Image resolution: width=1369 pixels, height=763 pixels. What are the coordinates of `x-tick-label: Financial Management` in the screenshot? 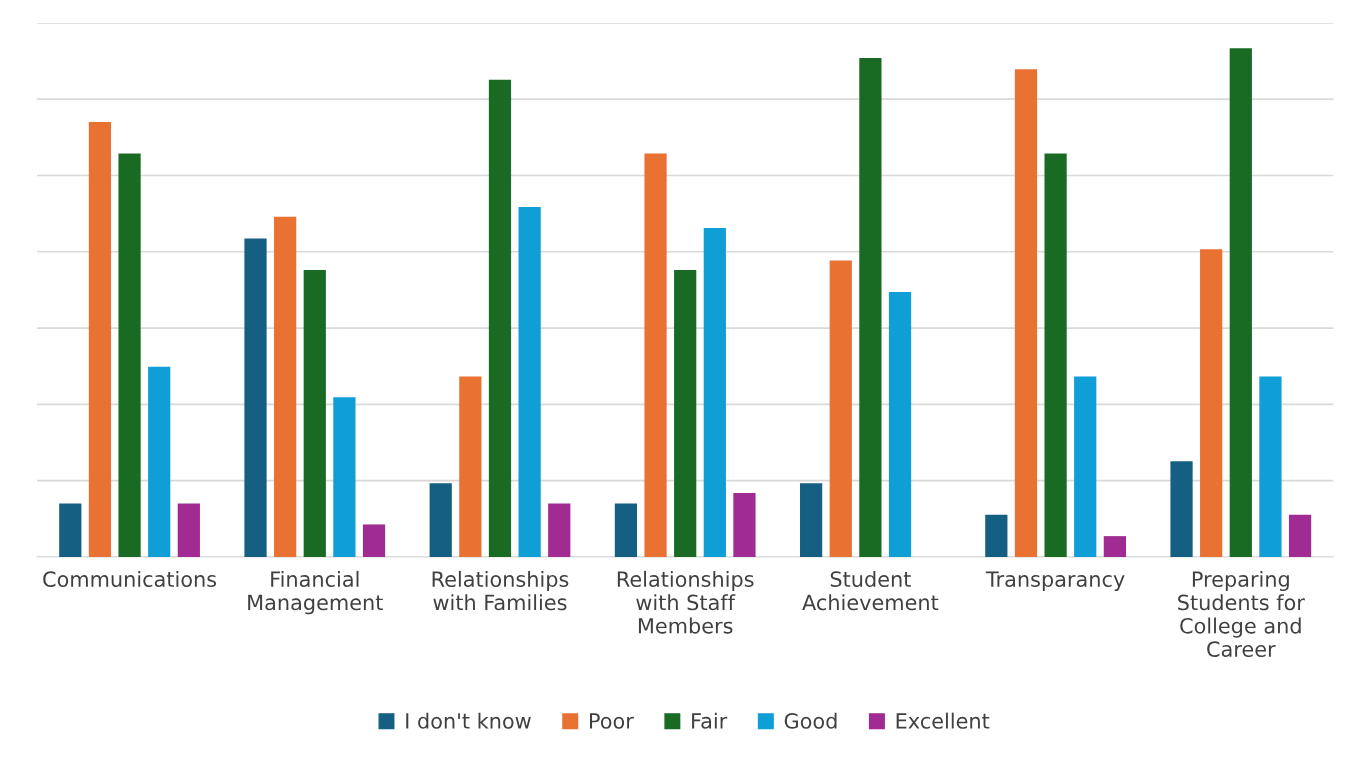 It's located at (315, 592).